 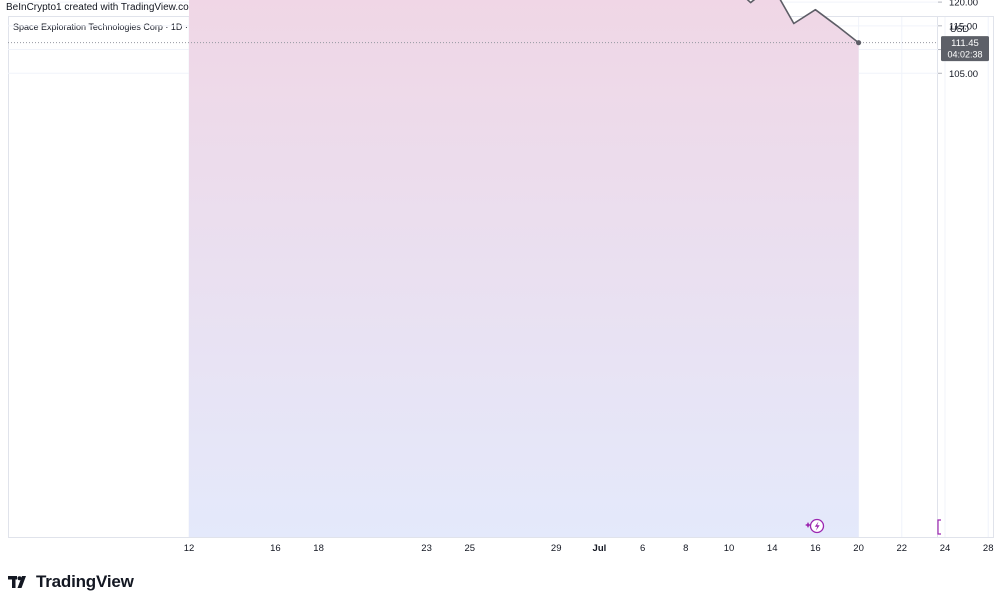 I want to click on x-tick-label: 29, so click(x=556, y=548).